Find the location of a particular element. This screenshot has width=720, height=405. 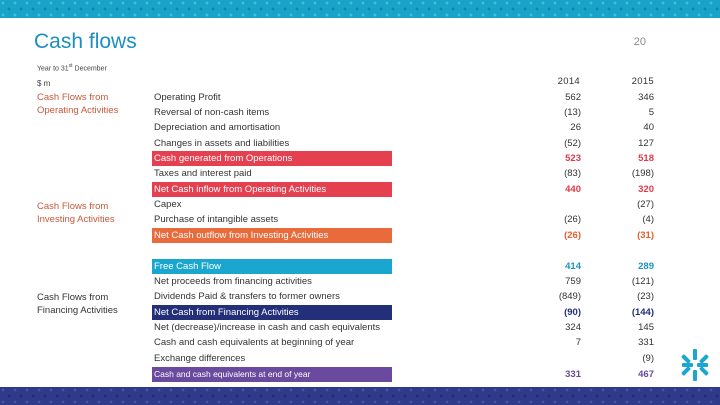

section-operating: Cash Flows from Operating Activities is located at coordinates (78, 104).